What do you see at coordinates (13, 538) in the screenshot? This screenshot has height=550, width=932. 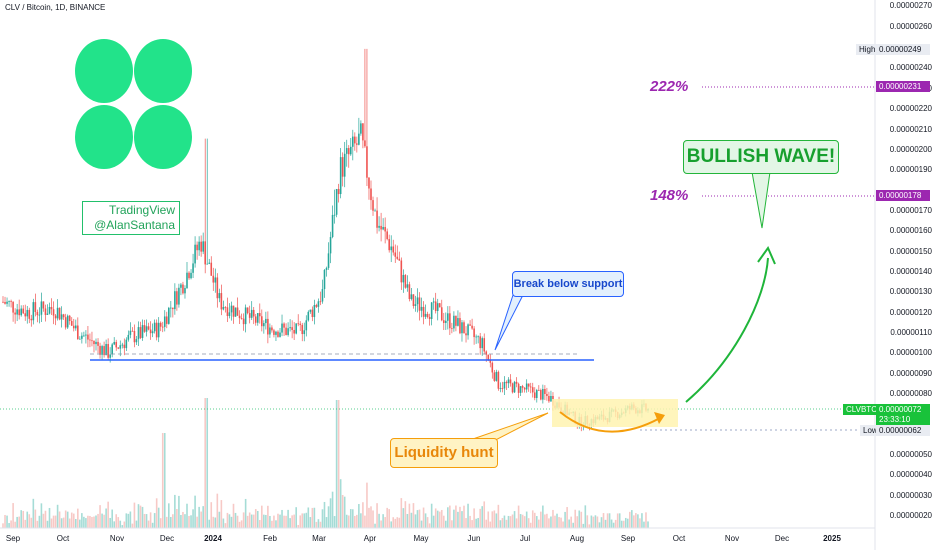 I see `time-axis-label: Sep` at bounding box center [13, 538].